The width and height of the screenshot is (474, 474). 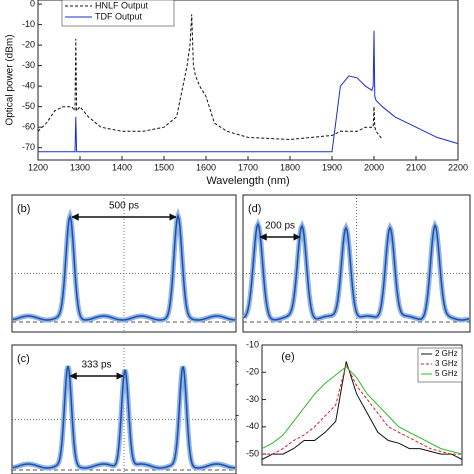 I want to click on legend-label: TDF Output, so click(x=119, y=16).